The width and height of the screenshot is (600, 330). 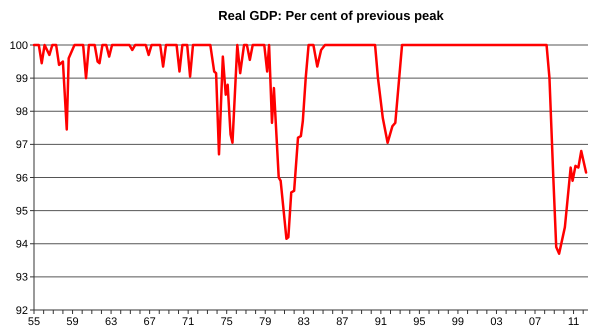 I want to click on x-tick-label: 59, so click(x=72, y=322).